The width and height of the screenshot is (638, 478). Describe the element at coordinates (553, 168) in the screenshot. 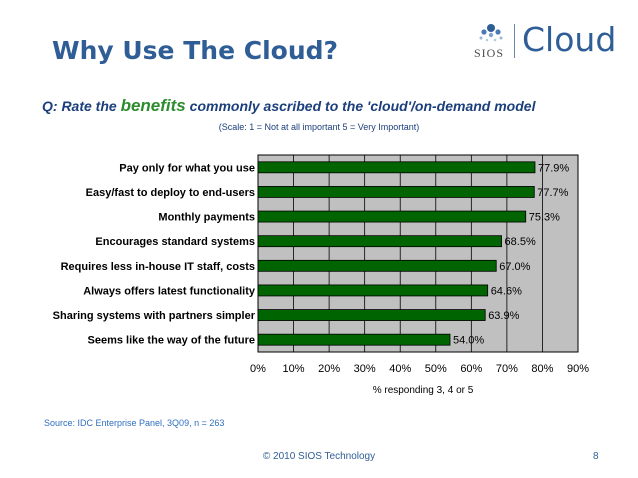

I see `data-label: 77.9%` at that location.